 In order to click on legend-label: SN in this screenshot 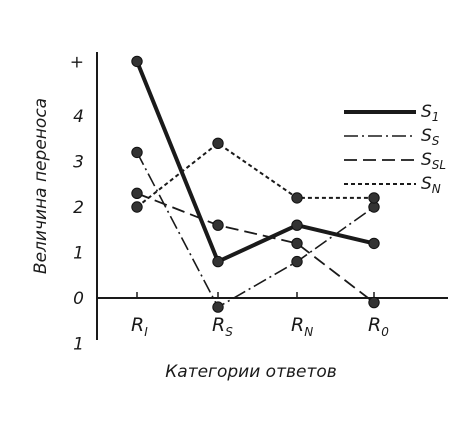, I will do `click(431, 185)`.